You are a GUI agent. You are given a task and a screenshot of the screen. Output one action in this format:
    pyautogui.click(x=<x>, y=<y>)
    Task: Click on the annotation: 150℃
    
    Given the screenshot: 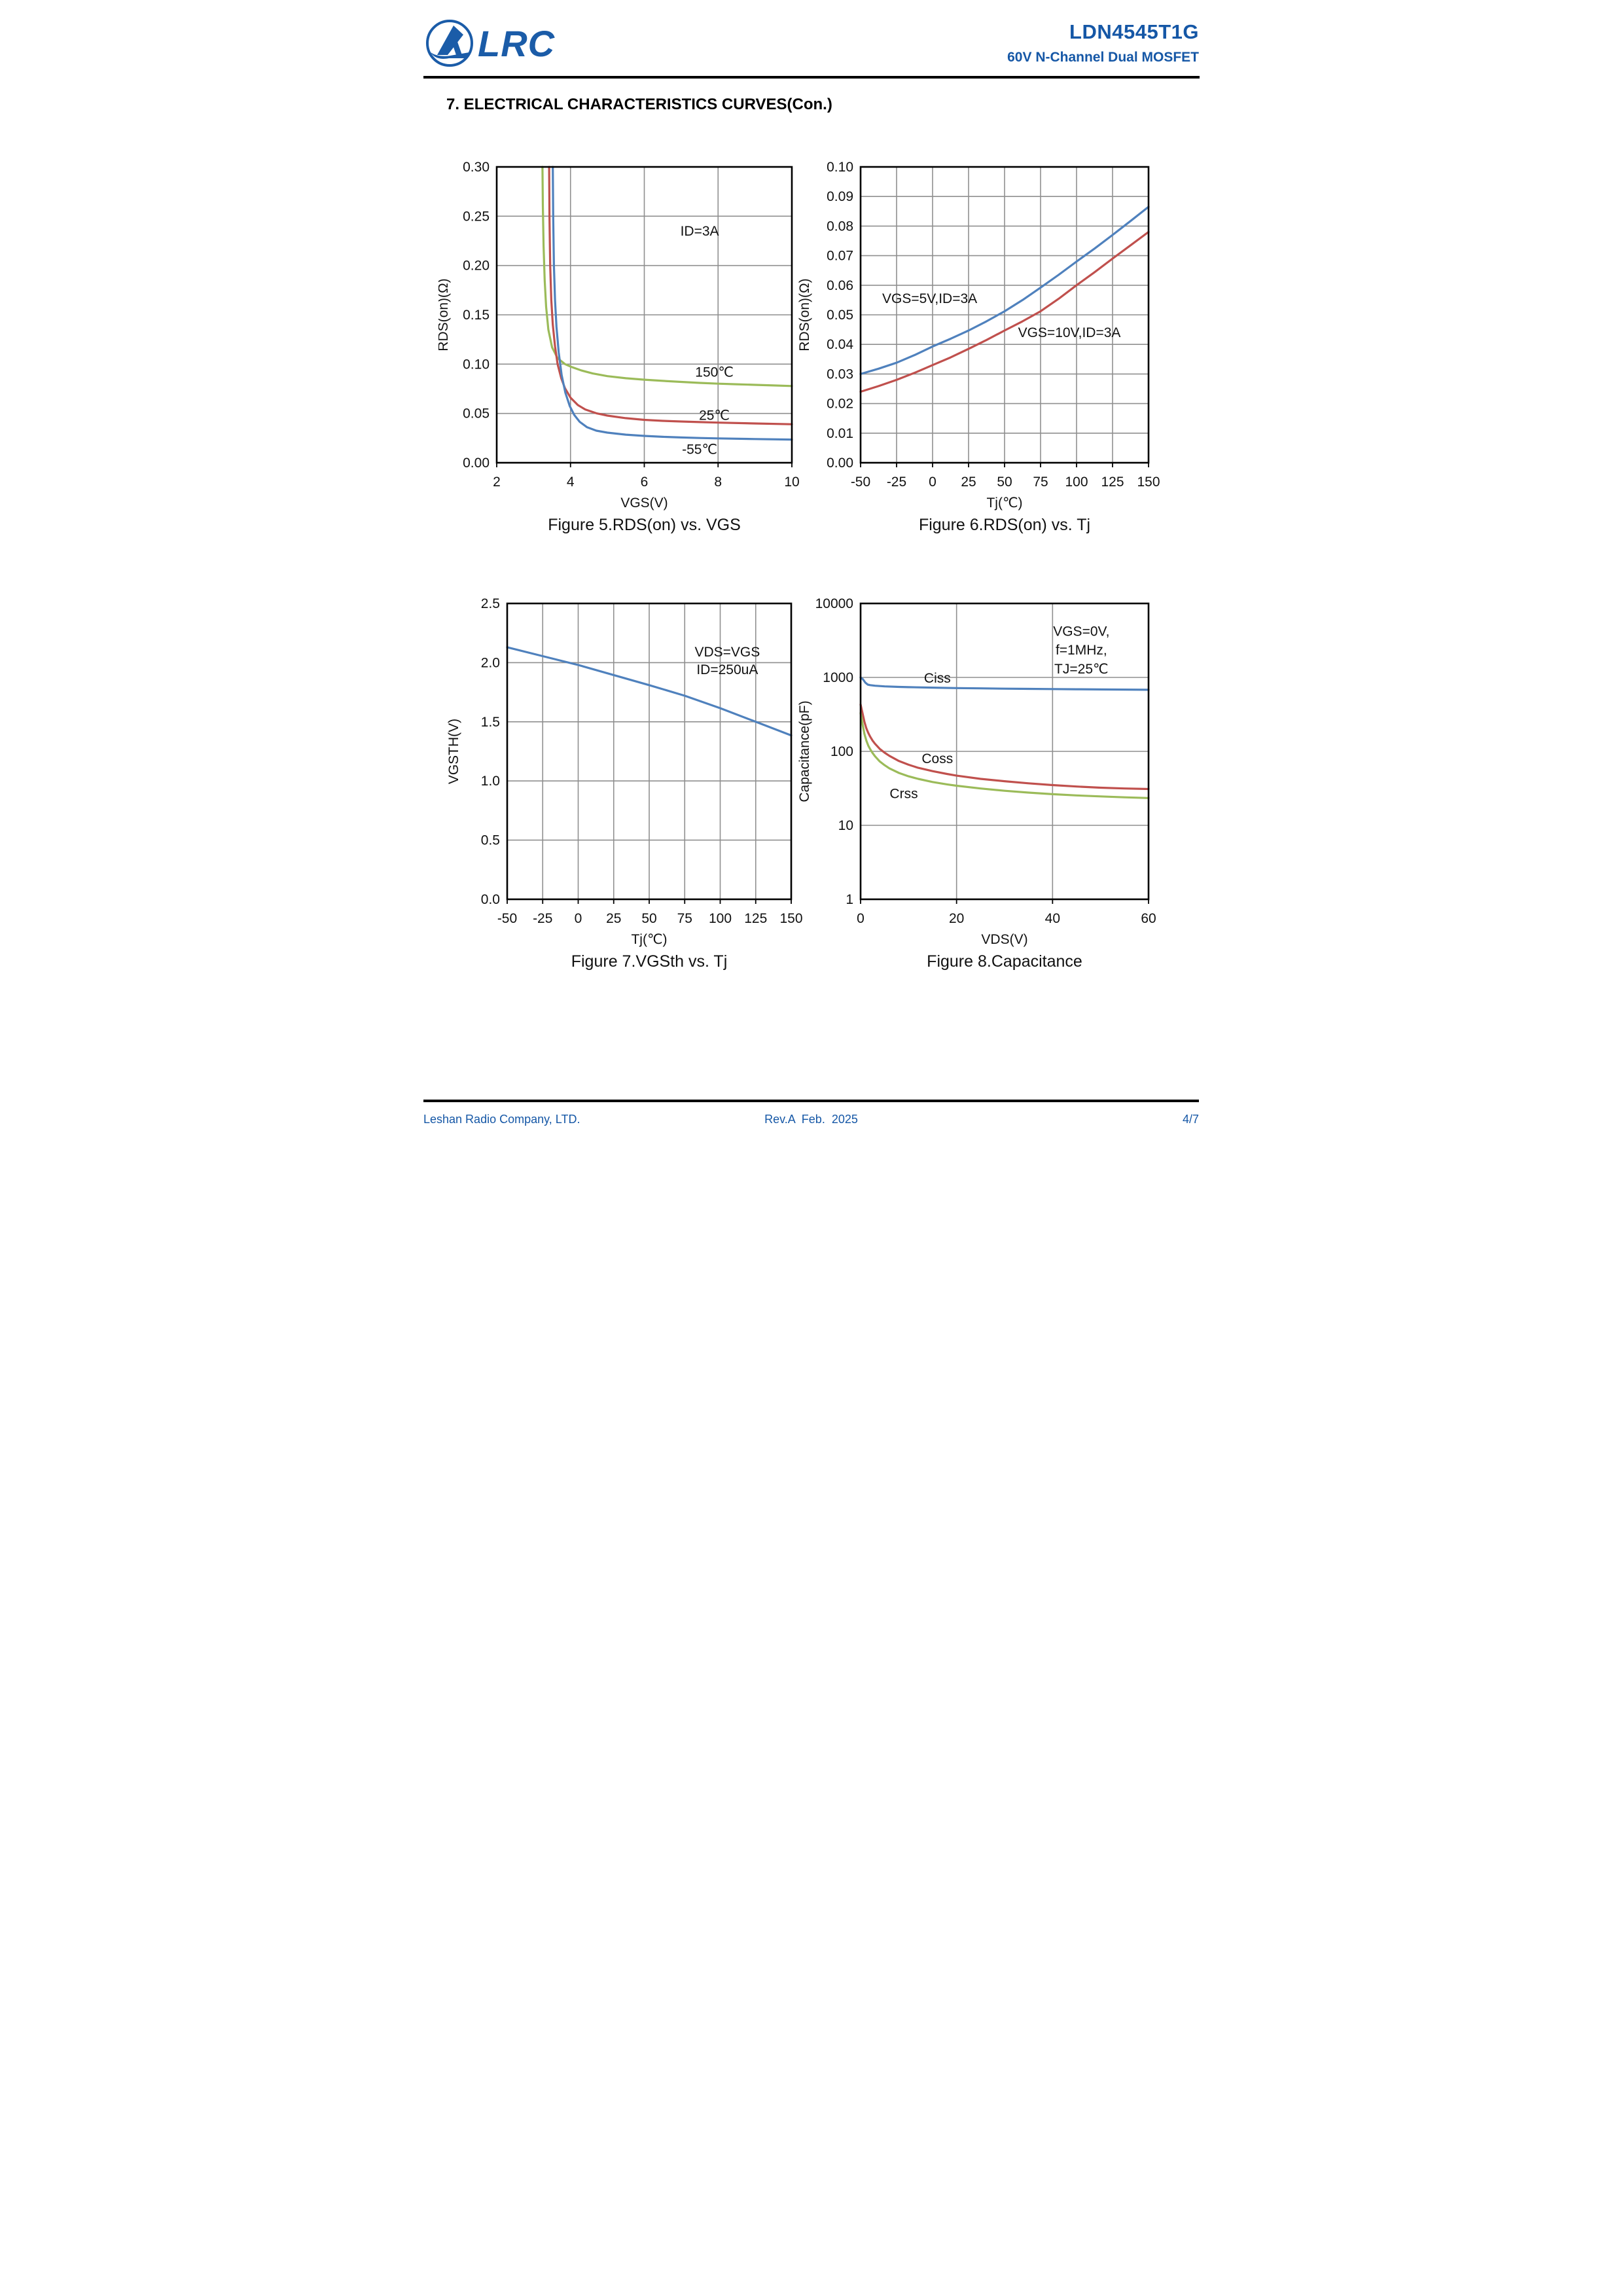 What is the action you would take?
    pyautogui.click(x=715, y=372)
    